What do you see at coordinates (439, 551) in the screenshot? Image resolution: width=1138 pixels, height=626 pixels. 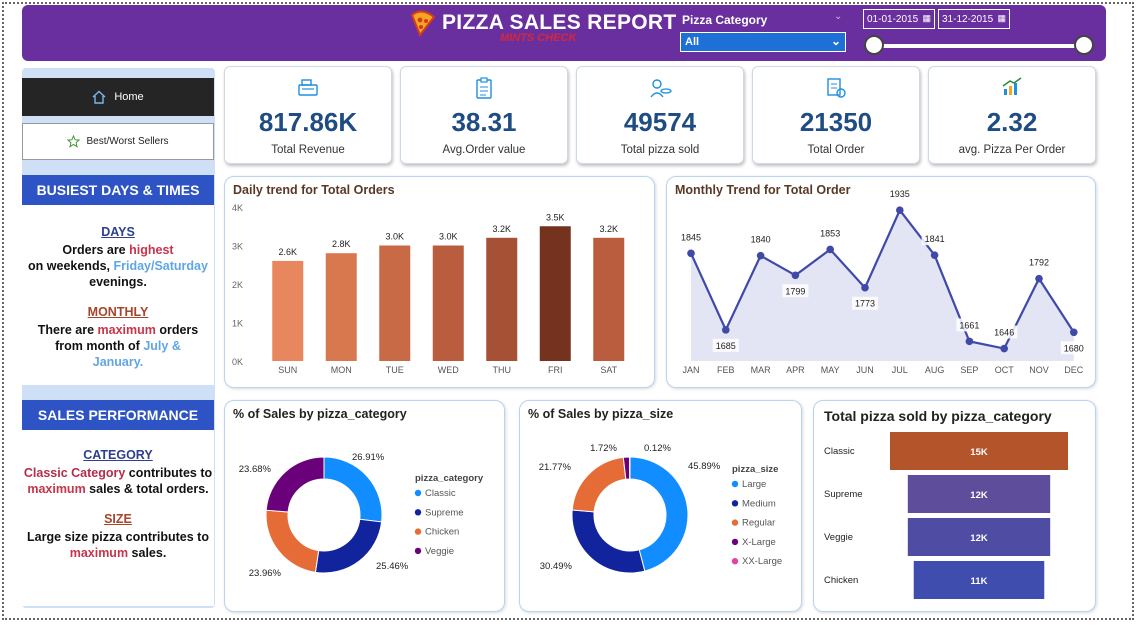 I see `legend-label: Veggie` at bounding box center [439, 551].